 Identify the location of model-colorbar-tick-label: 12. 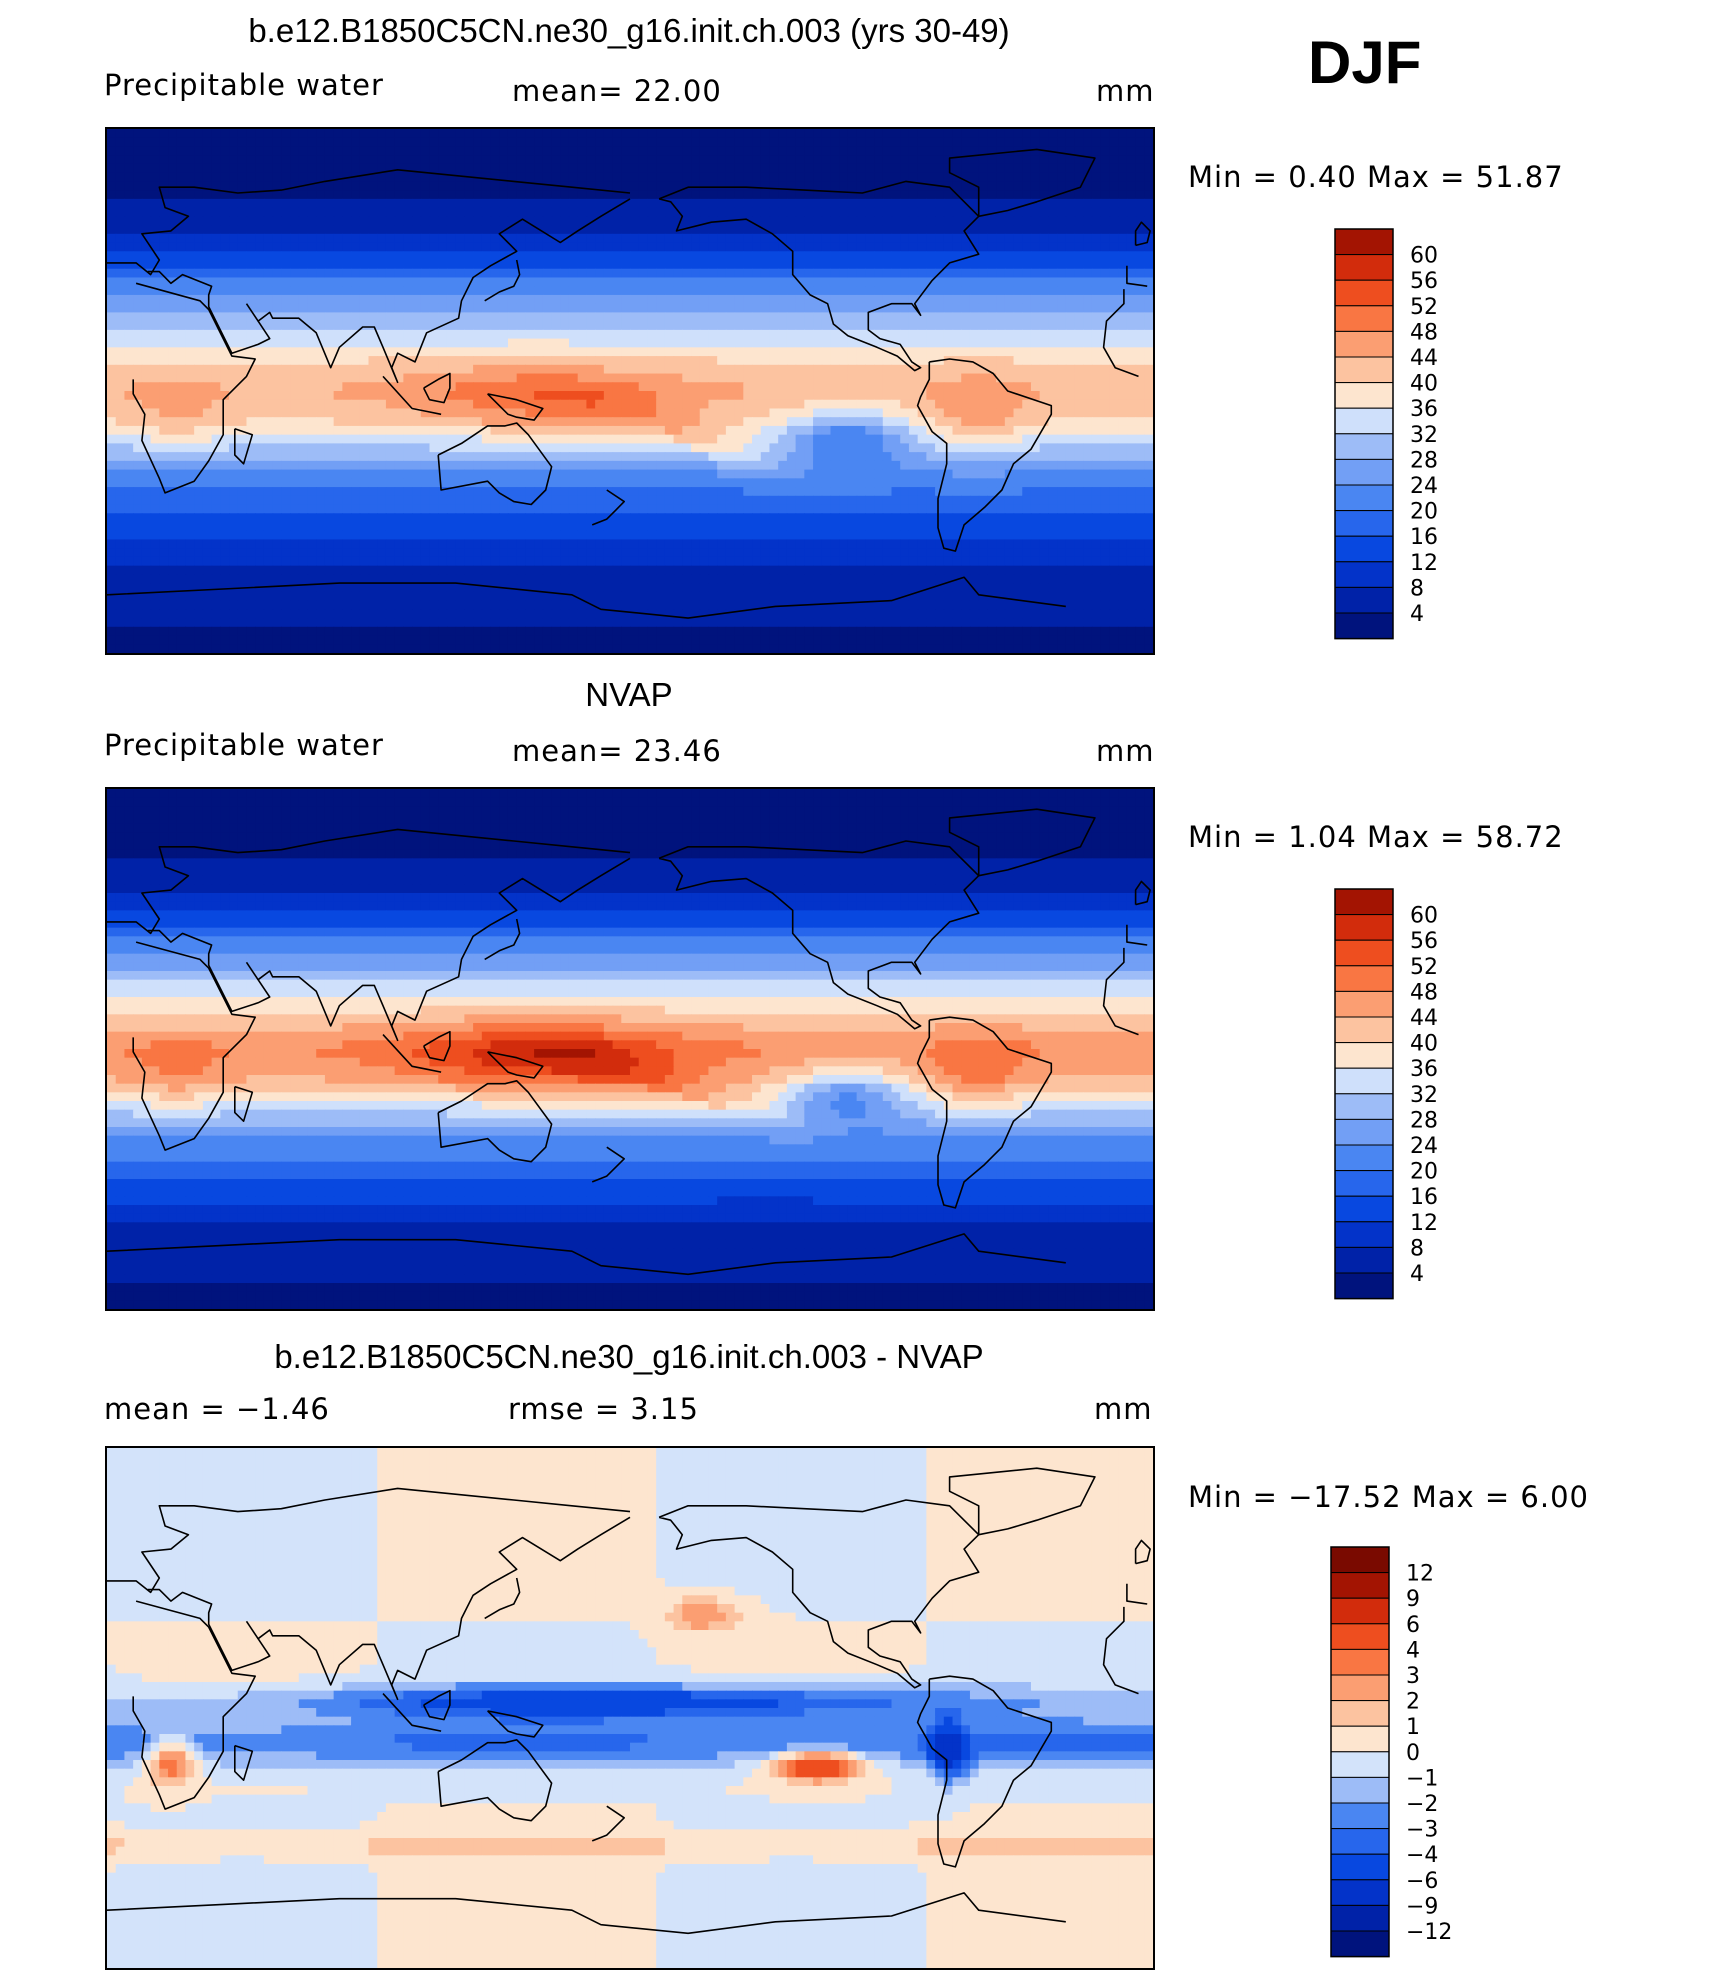
(1424, 563).